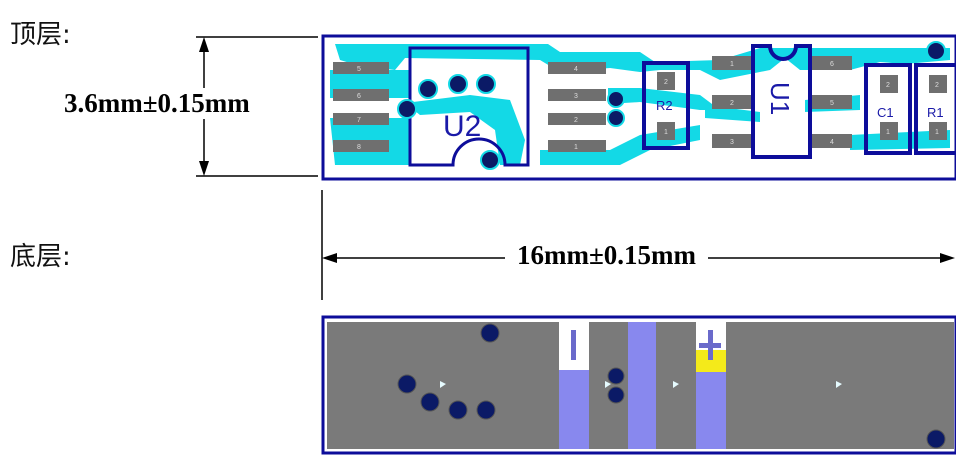  What do you see at coordinates (576, 96) in the screenshot?
I see `u2-pin-3-label: 3` at bounding box center [576, 96].